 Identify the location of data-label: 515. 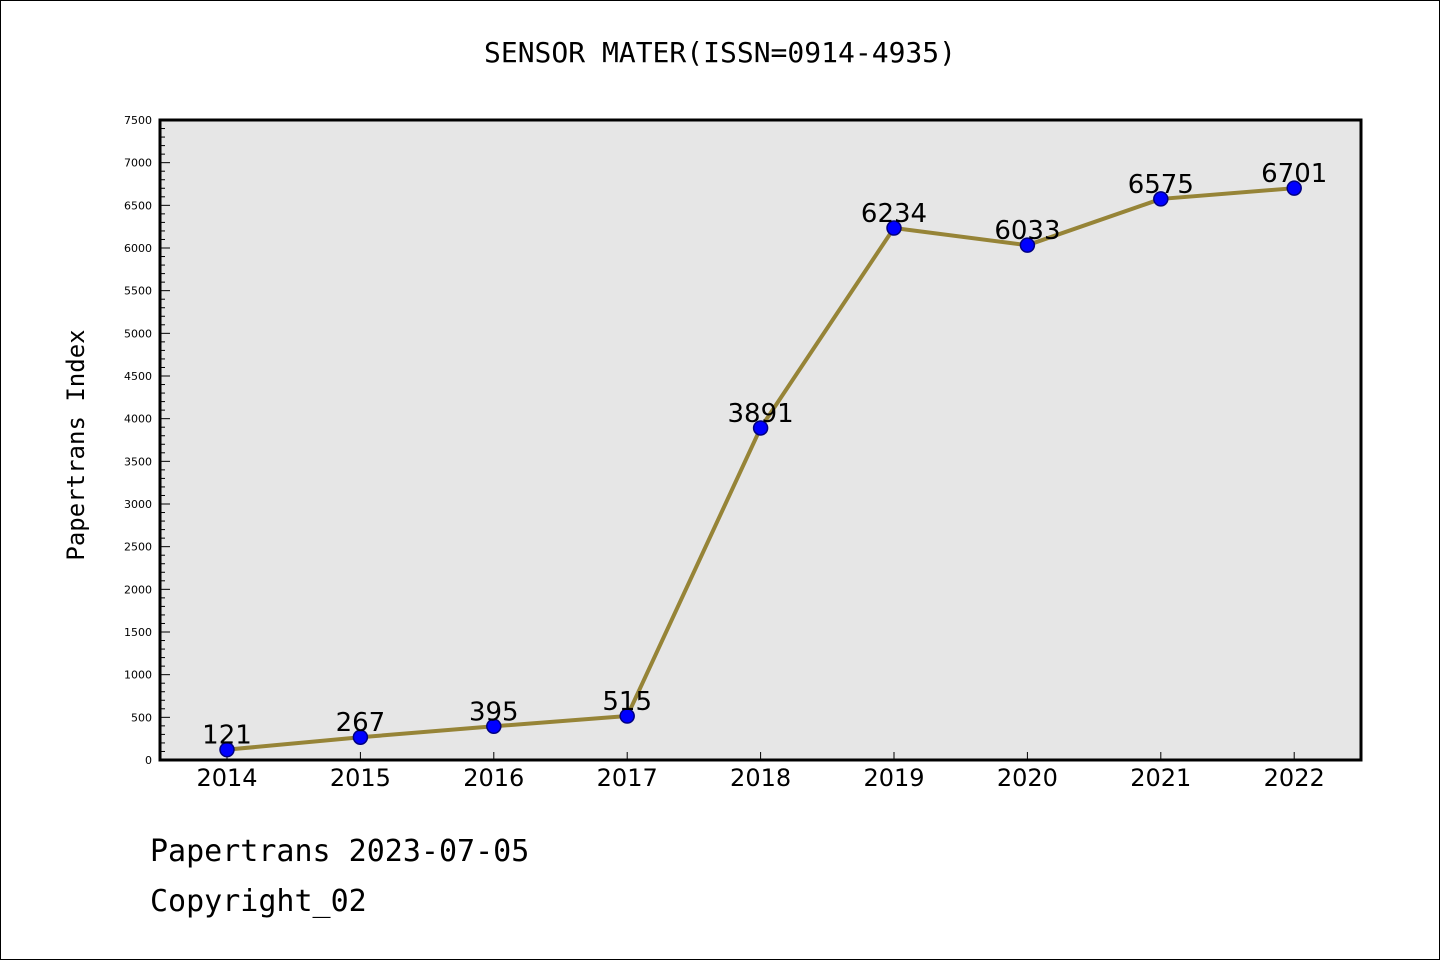
(627, 702).